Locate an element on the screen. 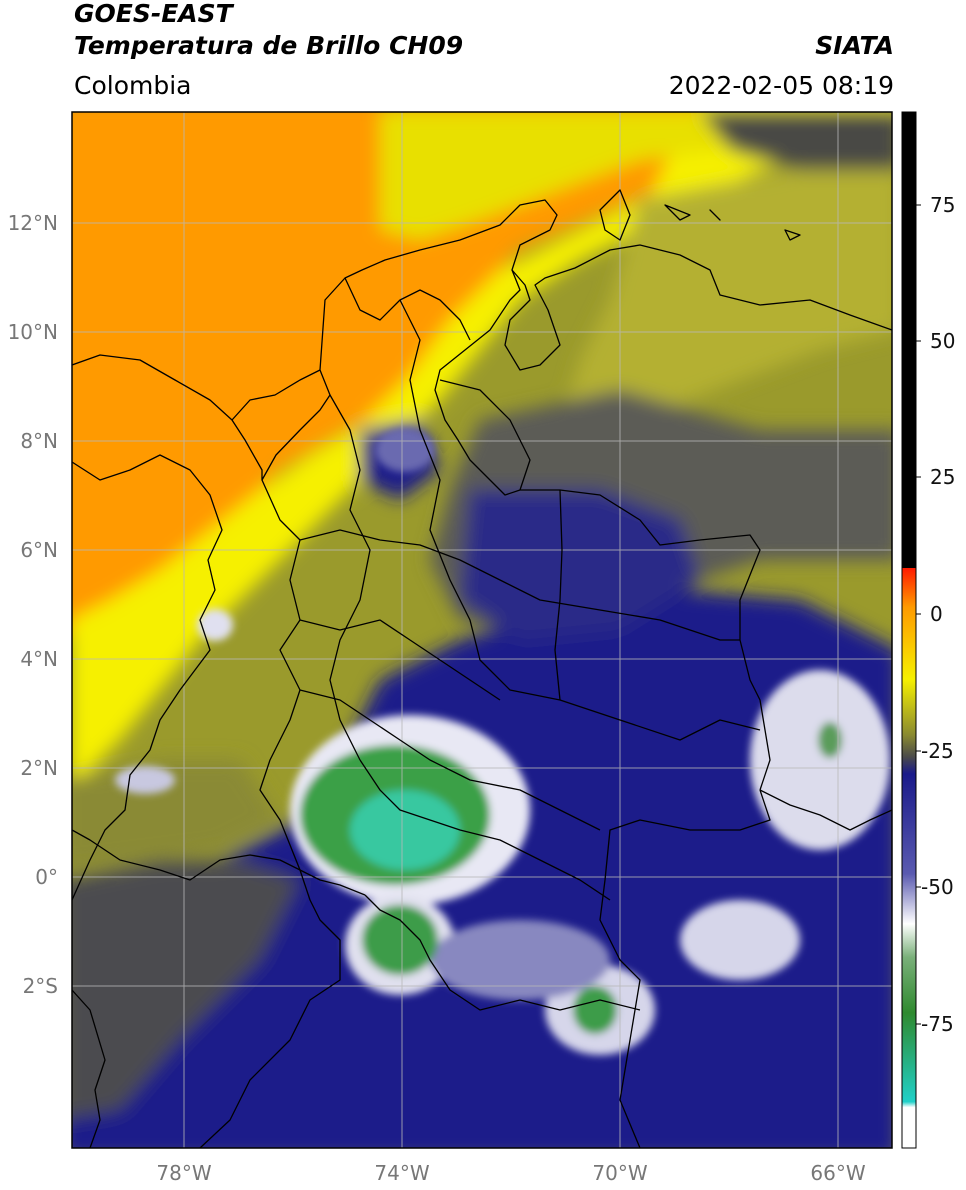 This screenshot has height=1190, width=966. region-label: Colombia is located at coordinates (133, 85).